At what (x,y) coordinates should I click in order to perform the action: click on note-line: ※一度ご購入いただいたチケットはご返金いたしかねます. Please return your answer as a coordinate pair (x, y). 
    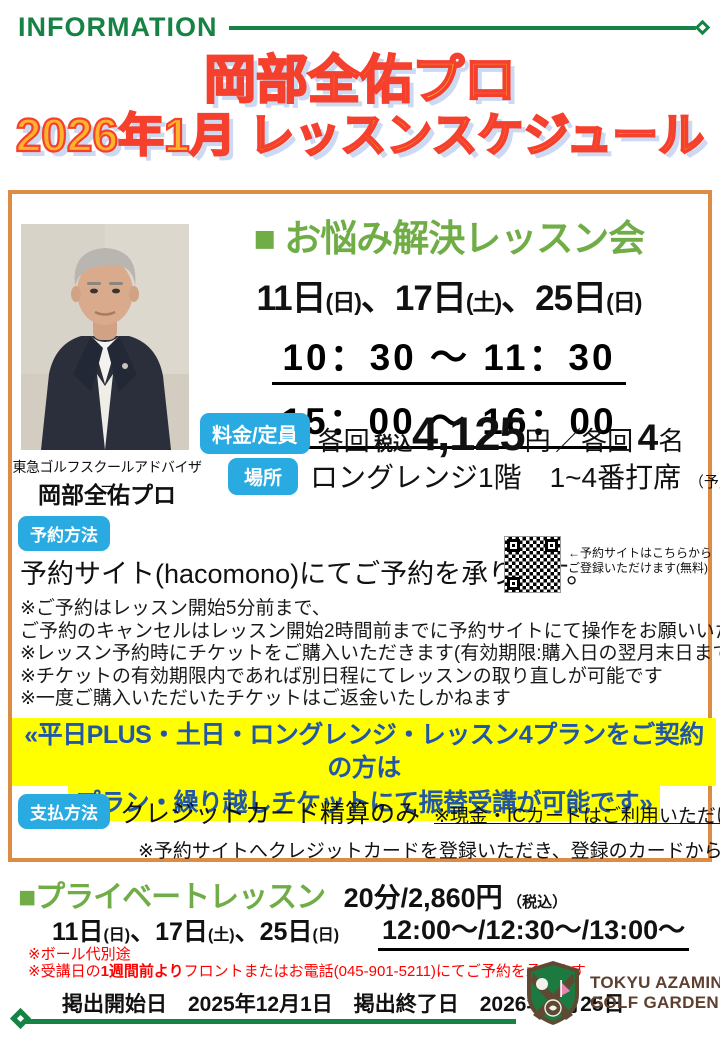
    Looking at the image, I should click on (265, 699).